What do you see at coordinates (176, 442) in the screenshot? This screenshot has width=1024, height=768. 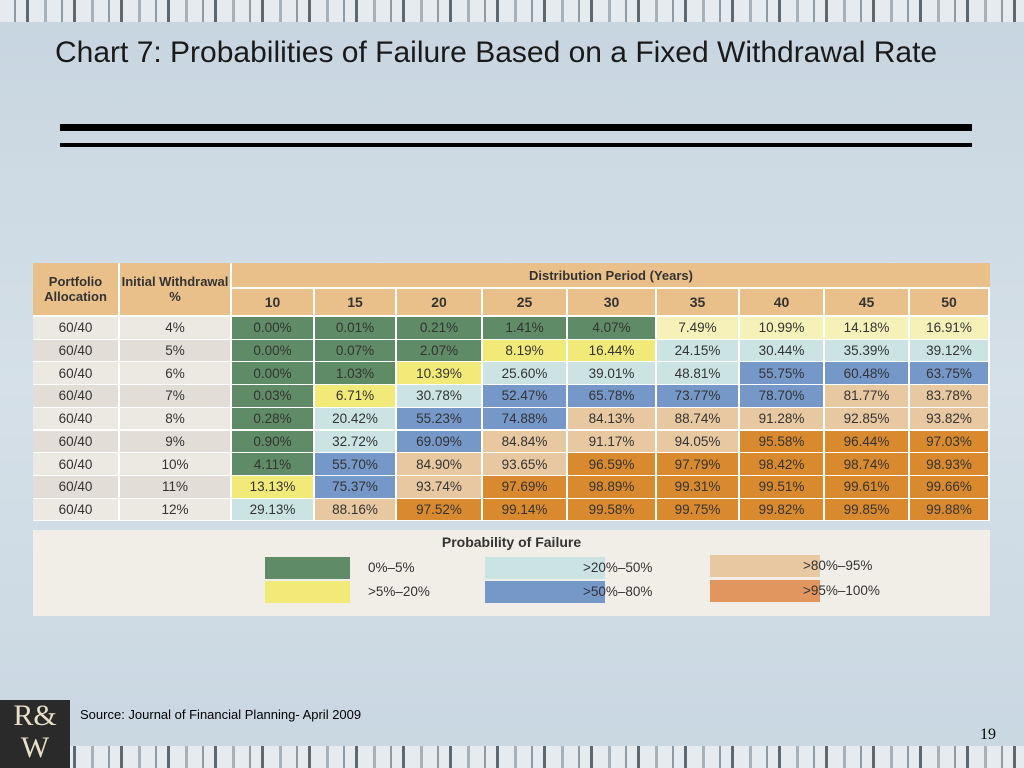 I see `withdrawal-rate: 9%` at bounding box center [176, 442].